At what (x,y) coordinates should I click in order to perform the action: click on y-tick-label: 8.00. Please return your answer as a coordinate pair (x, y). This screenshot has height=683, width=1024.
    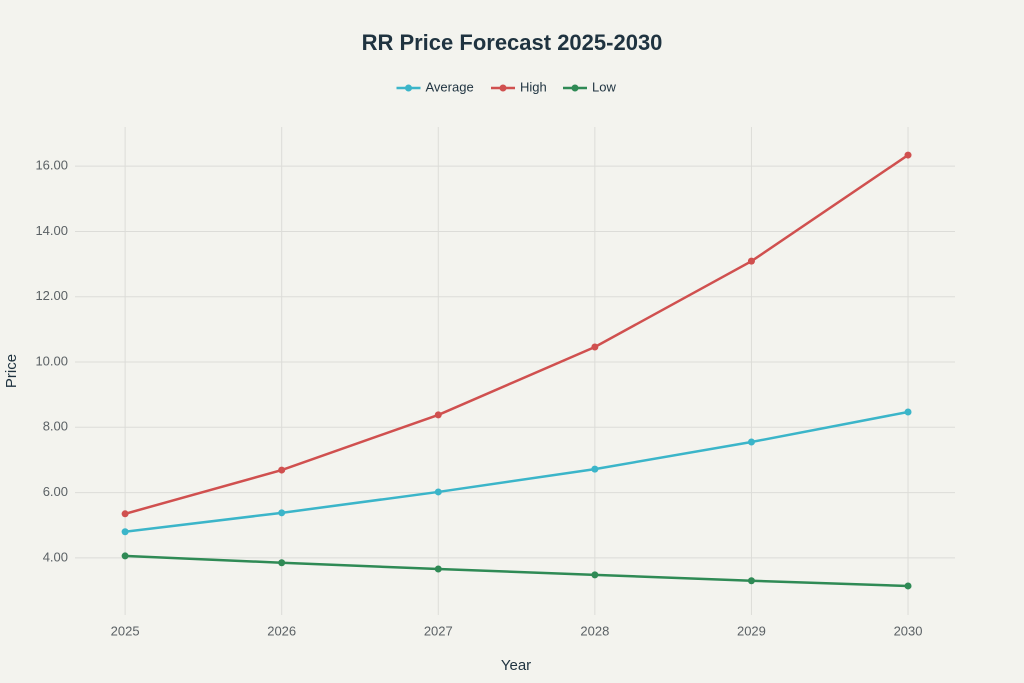
    Looking at the image, I should click on (55, 426).